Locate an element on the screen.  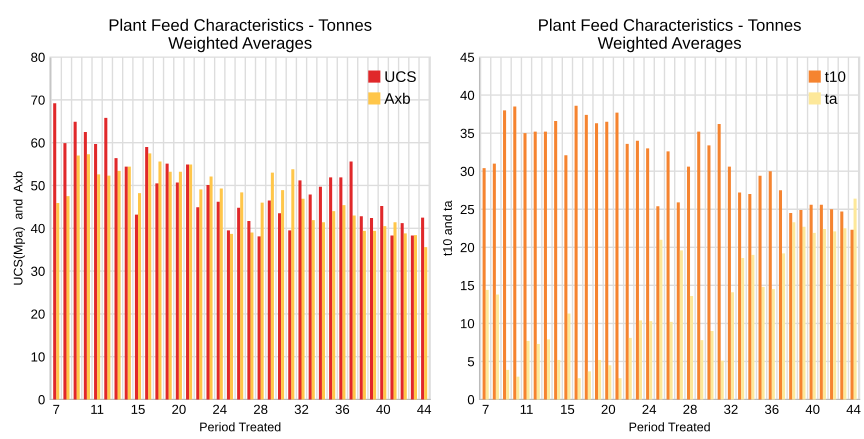
y-tick-label: 15 is located at coordinates (467, 285).